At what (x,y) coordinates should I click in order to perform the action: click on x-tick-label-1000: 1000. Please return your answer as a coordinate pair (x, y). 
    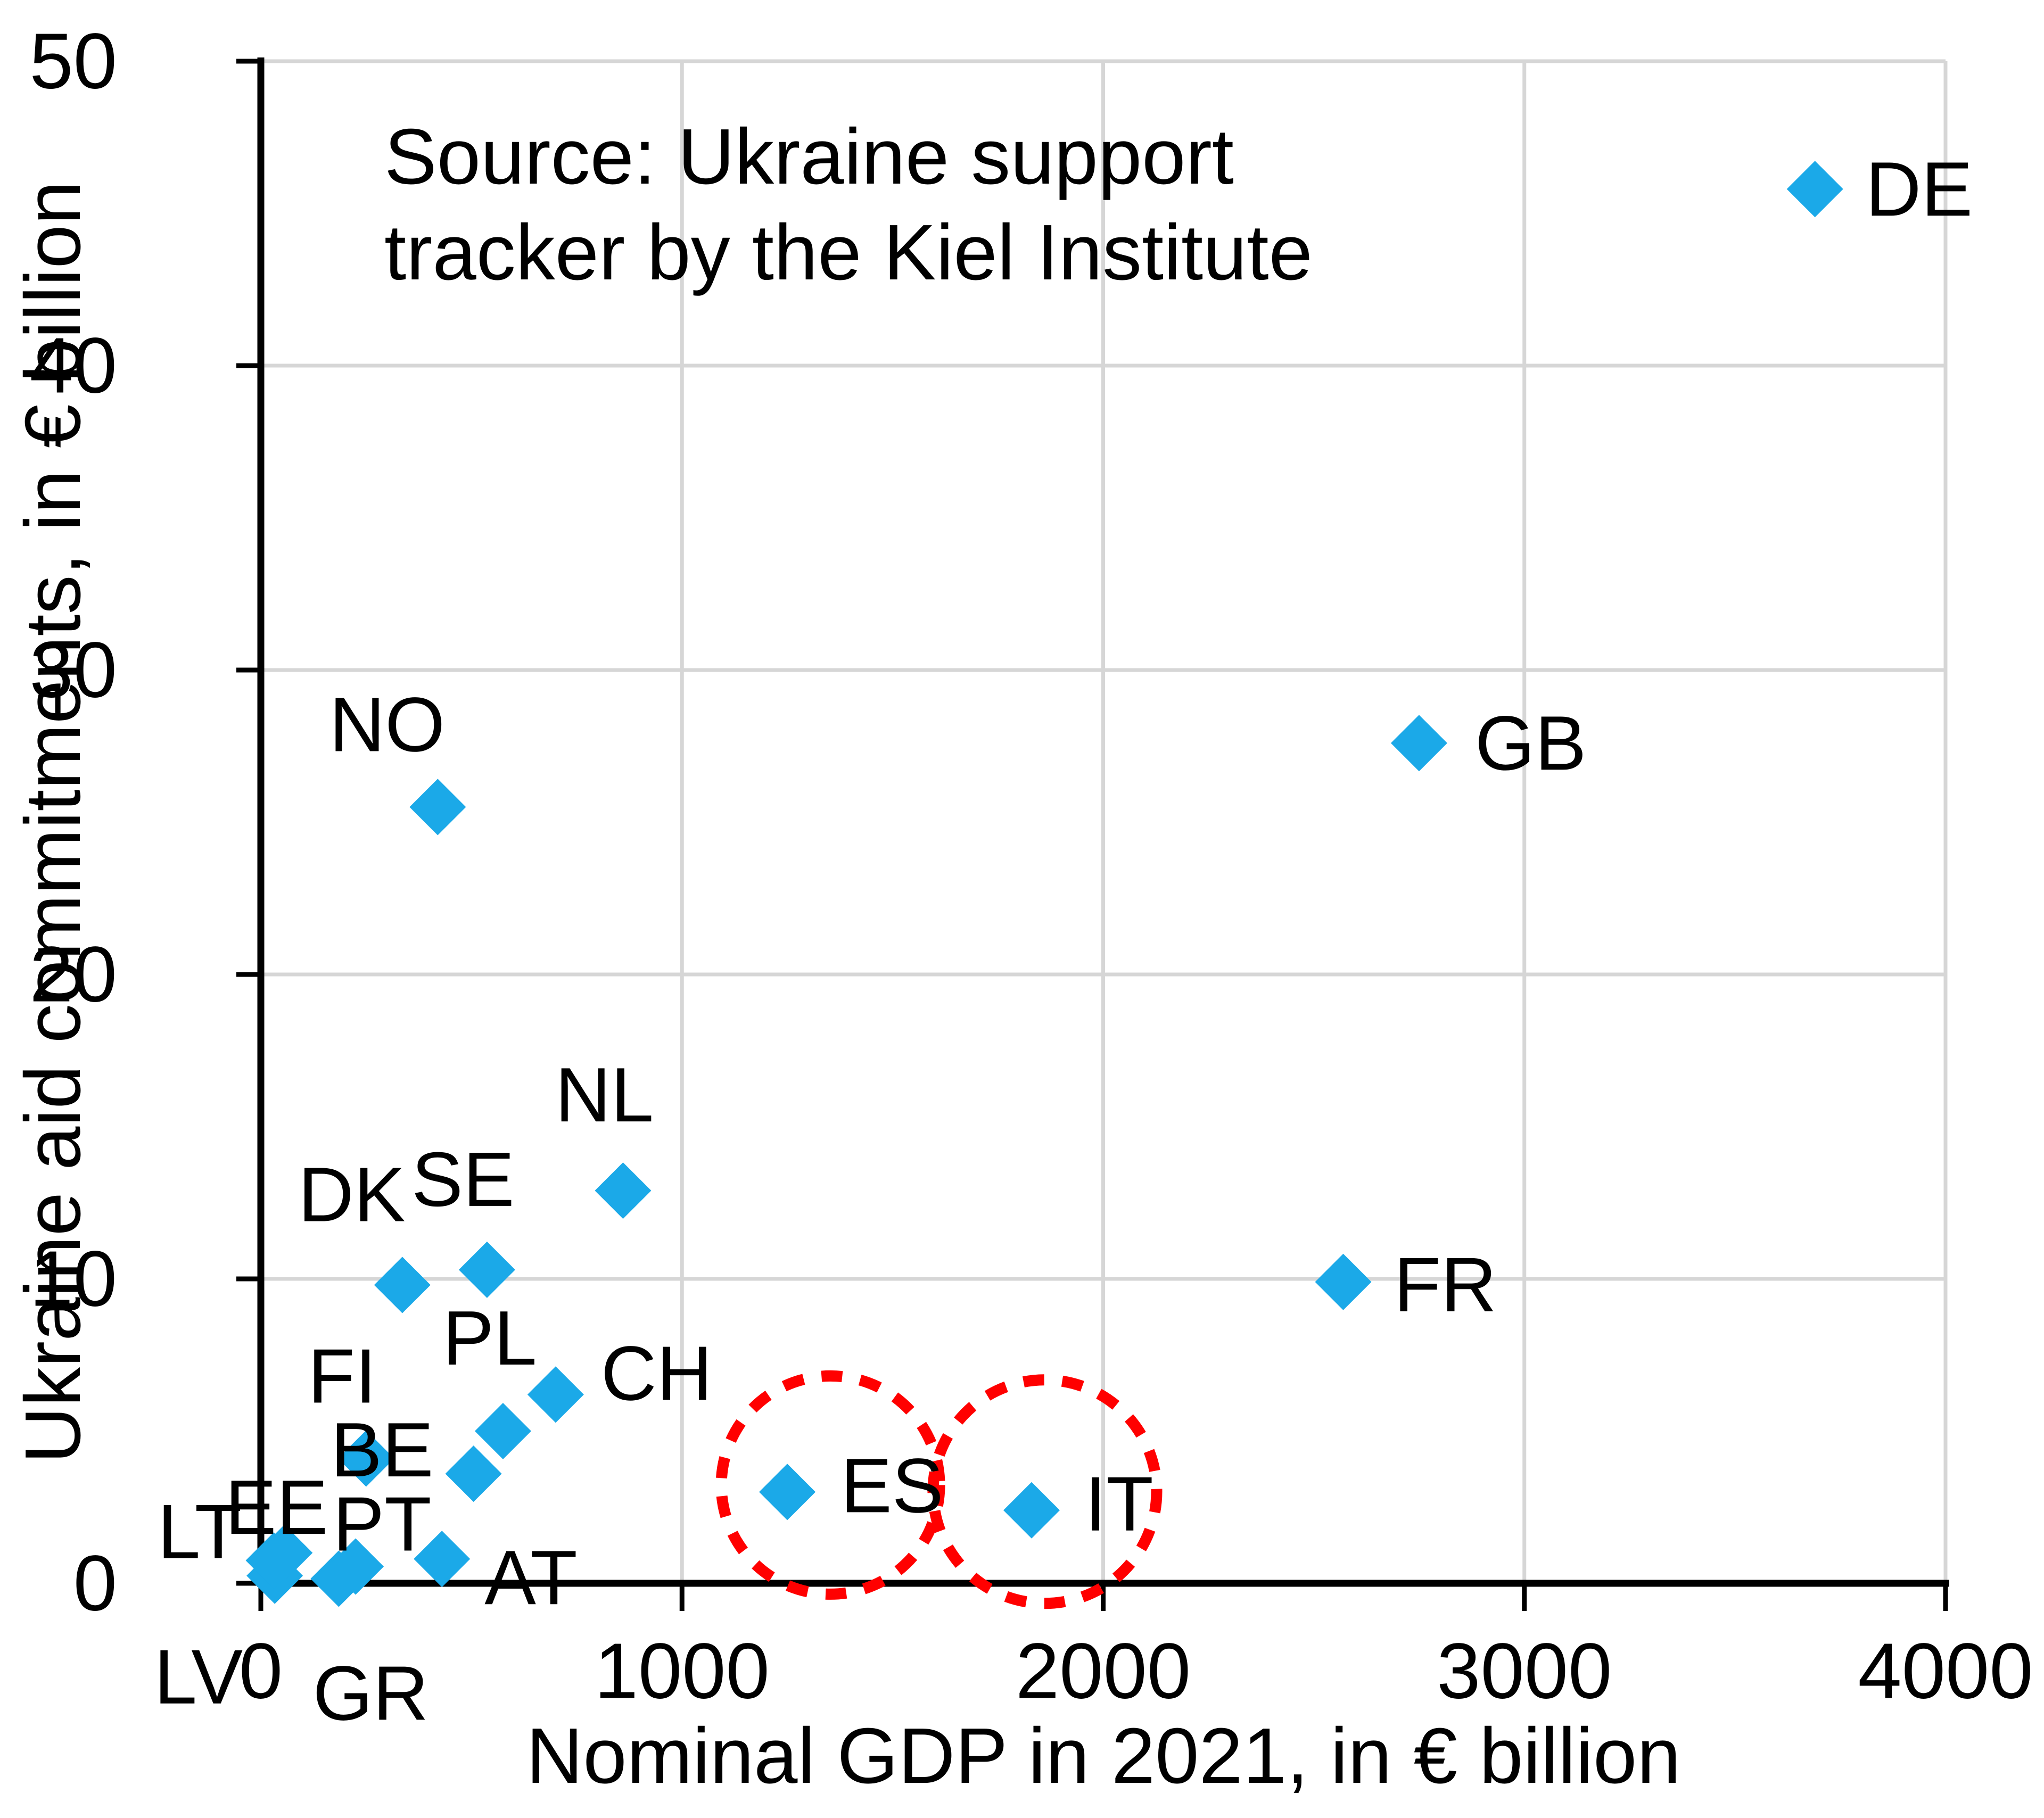
    Looking at the image, I should click on (682, 1671).